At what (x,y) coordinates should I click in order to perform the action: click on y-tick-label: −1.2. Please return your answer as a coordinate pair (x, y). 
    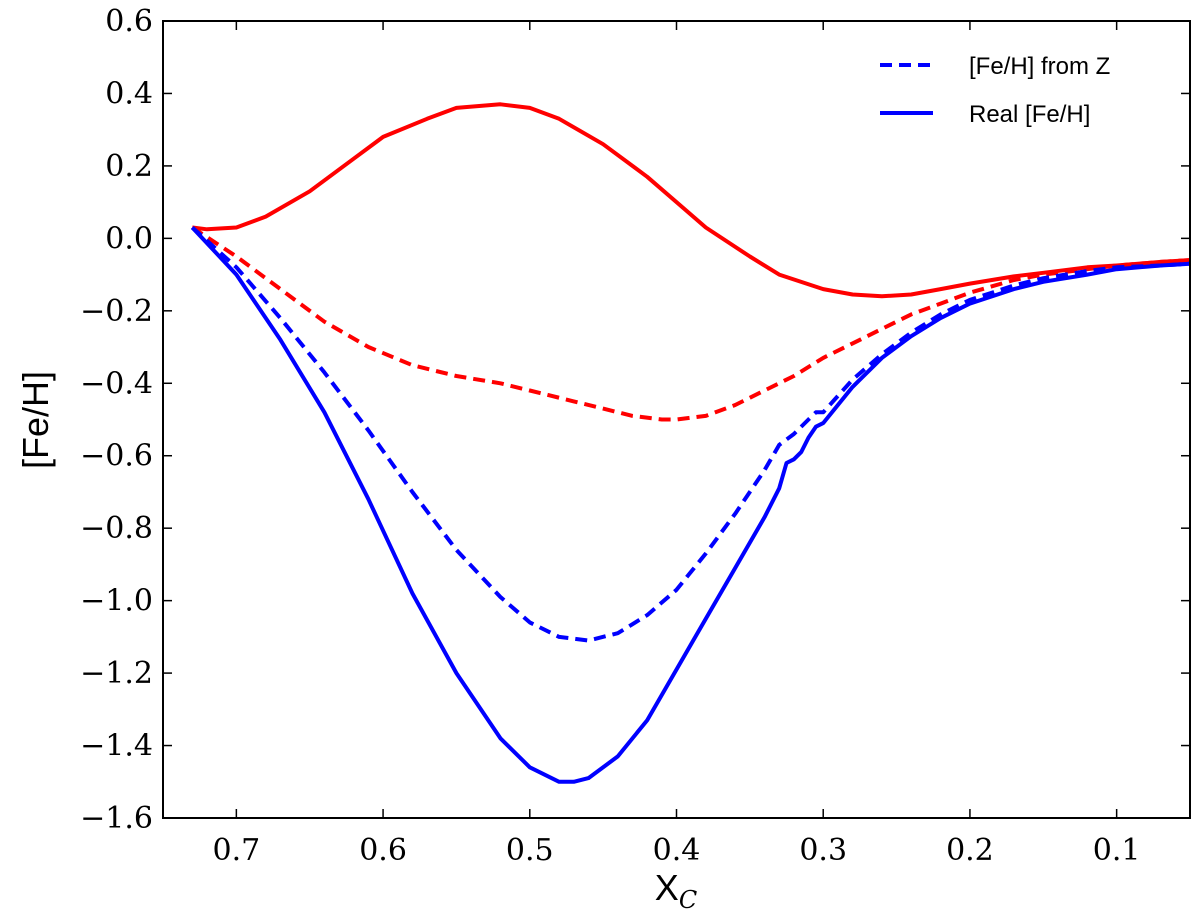
    Looking at the image, I should click on (116, 673).